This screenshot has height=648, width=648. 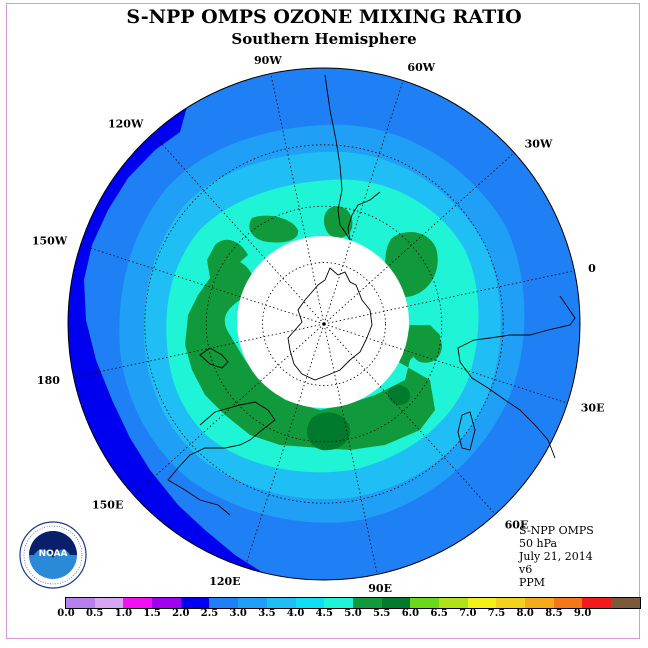 I want to click on date-label: July 21, 2014, so click(x=556, y=556).